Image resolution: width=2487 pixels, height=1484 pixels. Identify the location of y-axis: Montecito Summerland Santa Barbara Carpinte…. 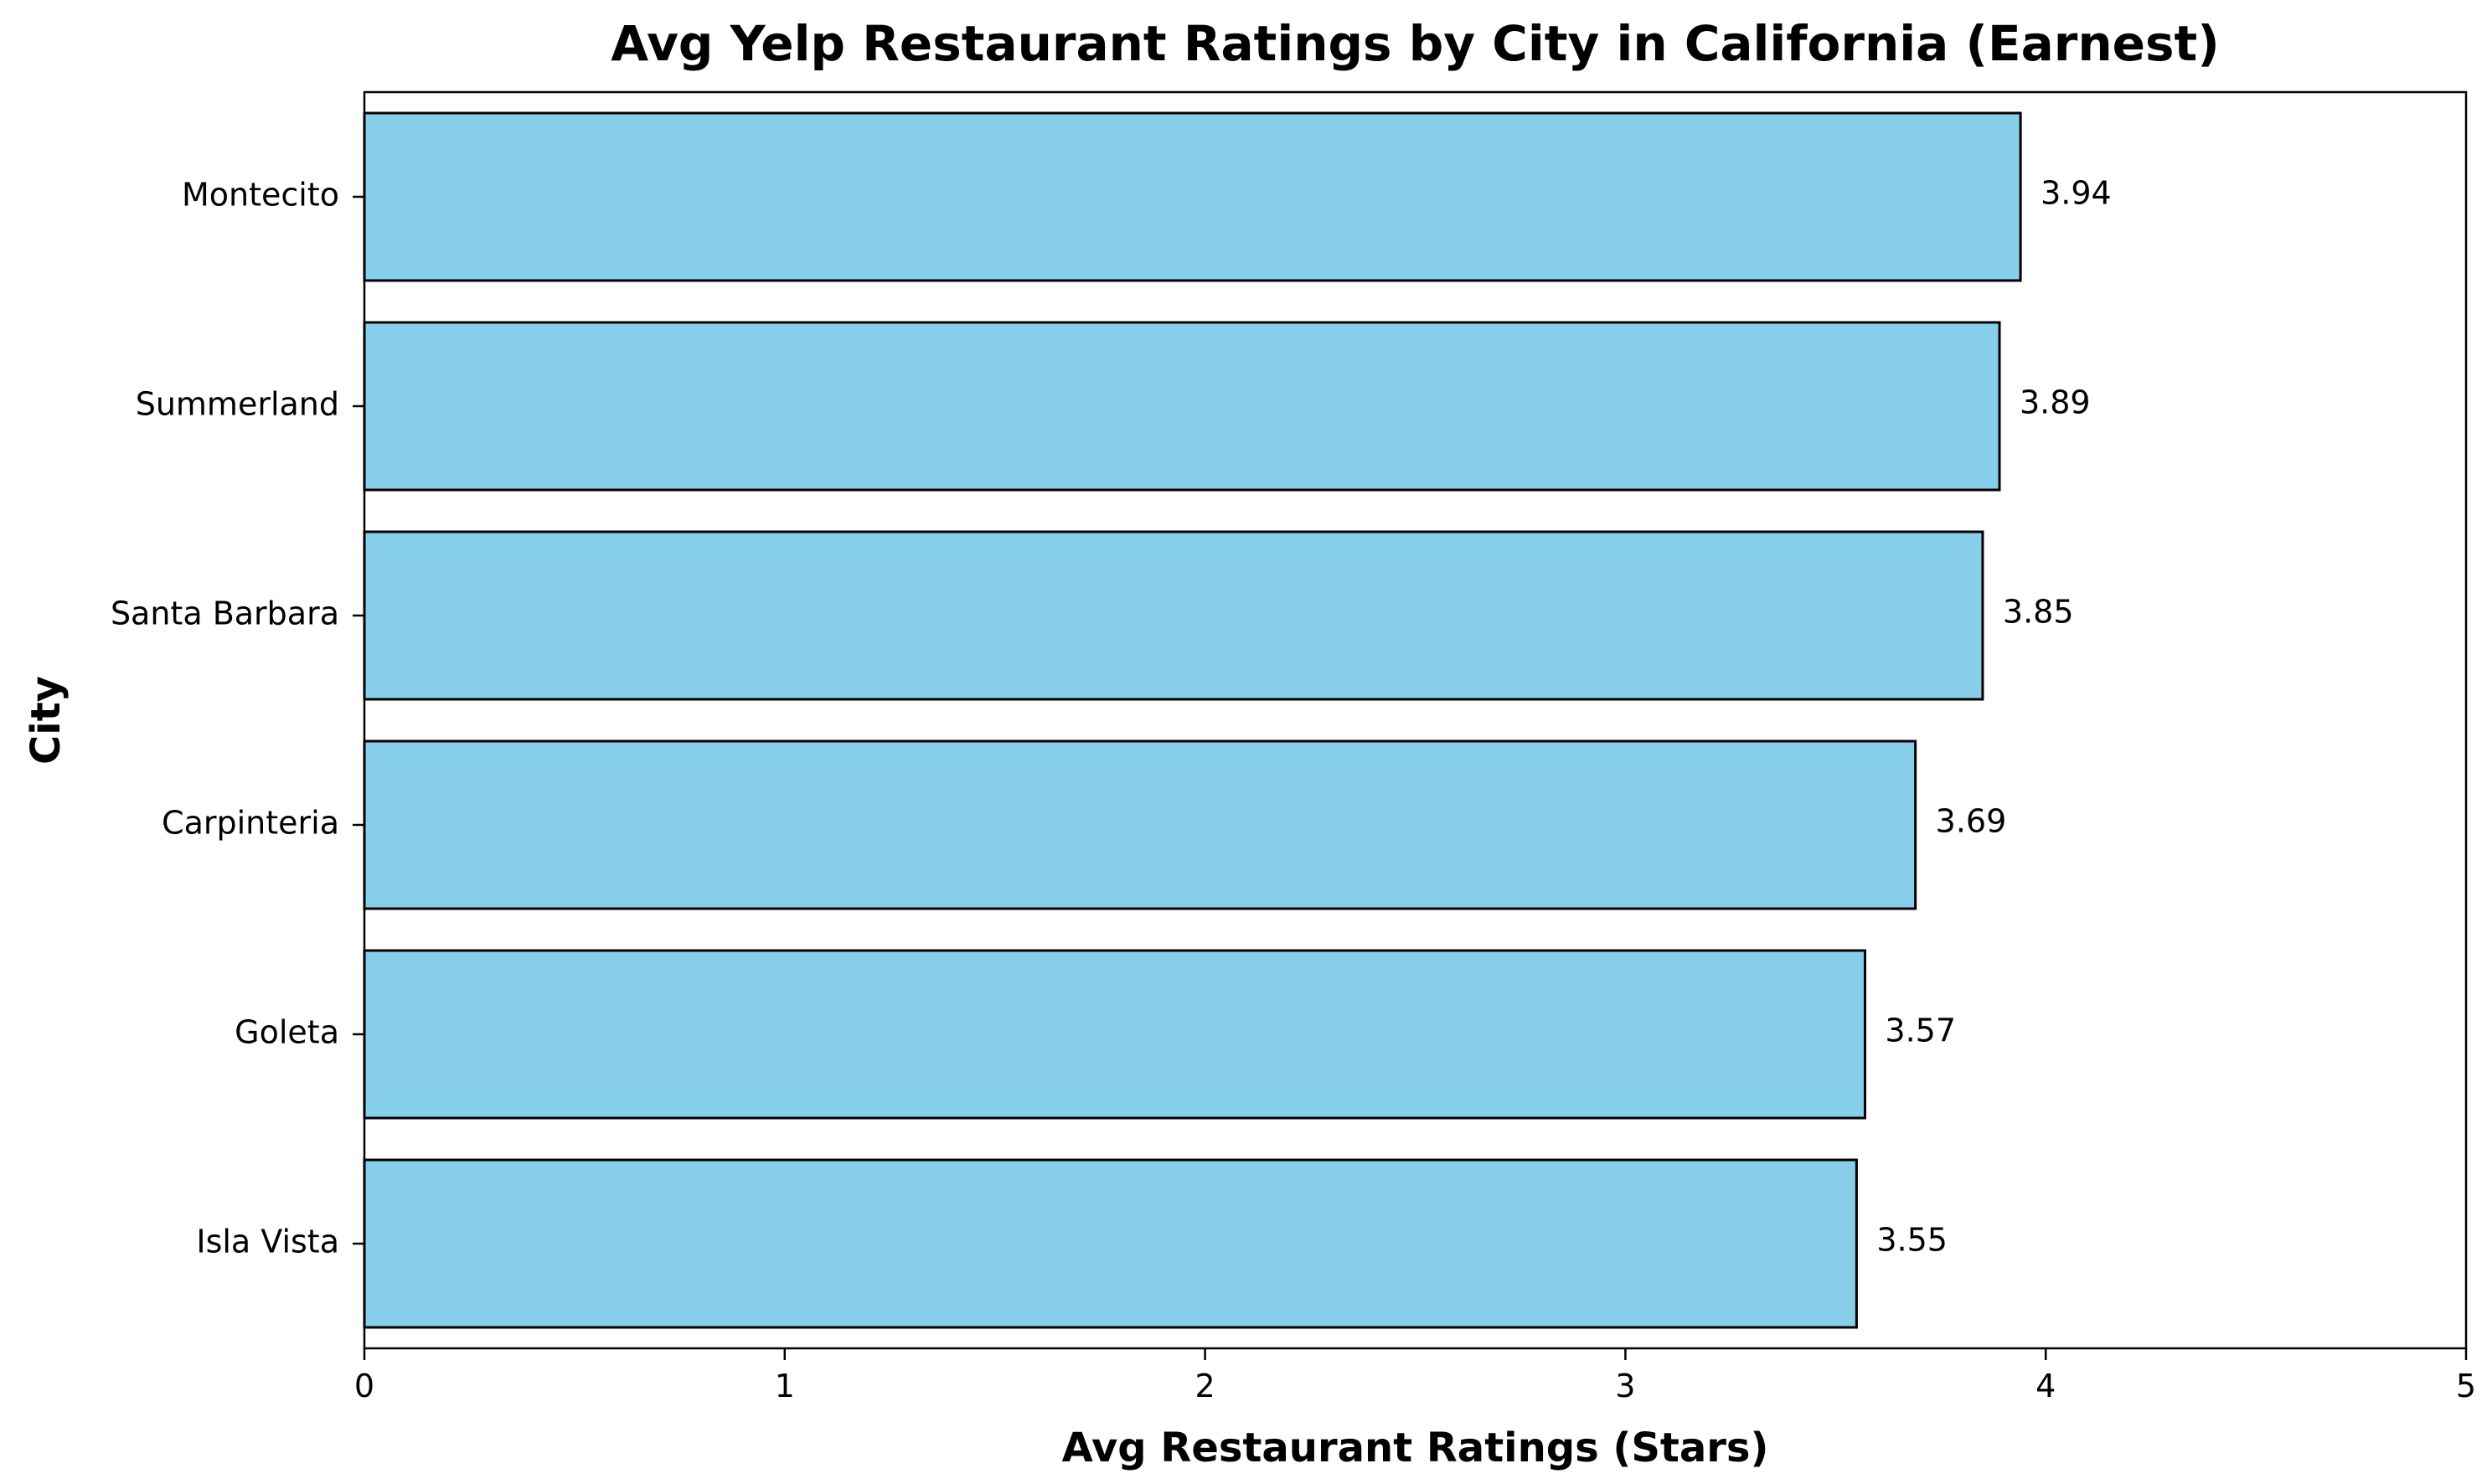
(237, 718).